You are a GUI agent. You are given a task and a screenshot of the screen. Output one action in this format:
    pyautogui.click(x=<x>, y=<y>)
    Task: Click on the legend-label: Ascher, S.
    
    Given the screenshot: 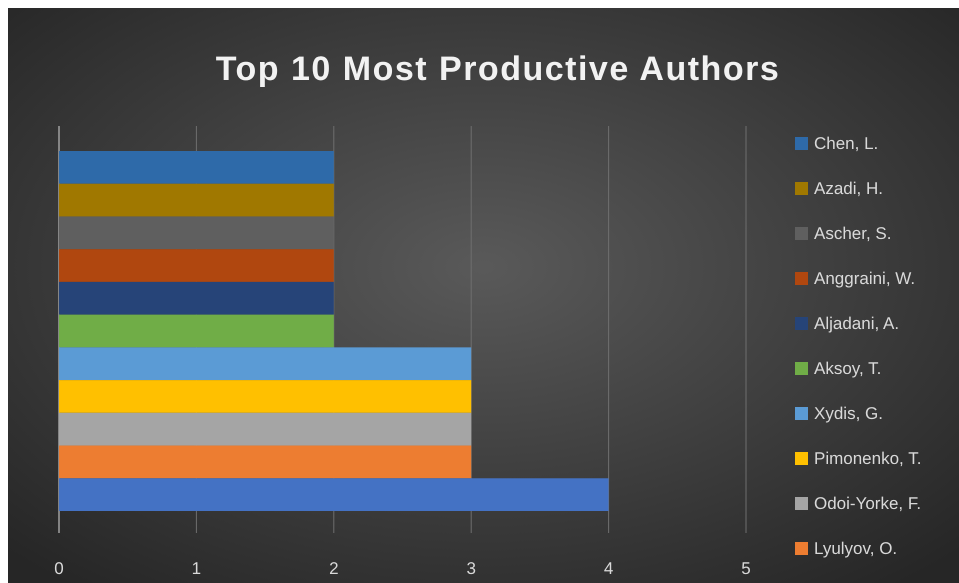 What is the action you would take?
    pyautogui.click(x=853, y=233)
    